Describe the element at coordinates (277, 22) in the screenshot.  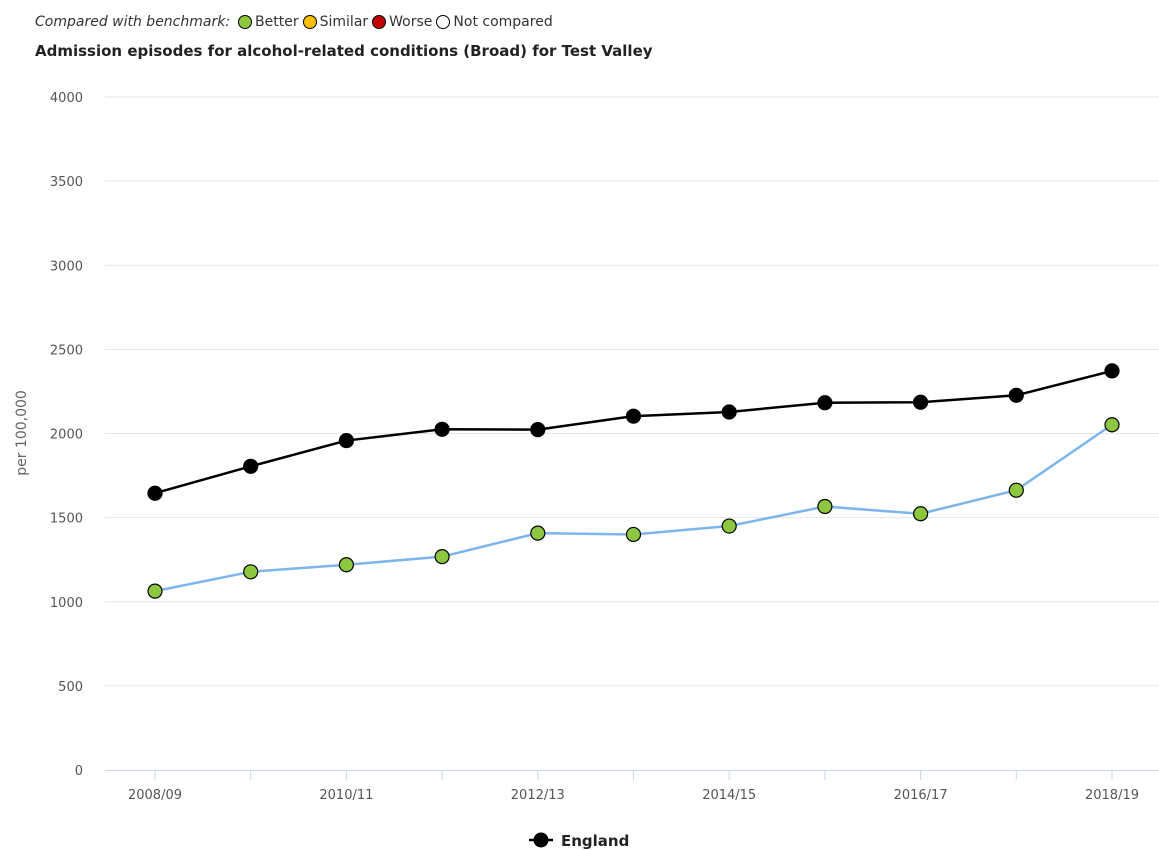
I see `benchmark-better-label: Better` at that location.